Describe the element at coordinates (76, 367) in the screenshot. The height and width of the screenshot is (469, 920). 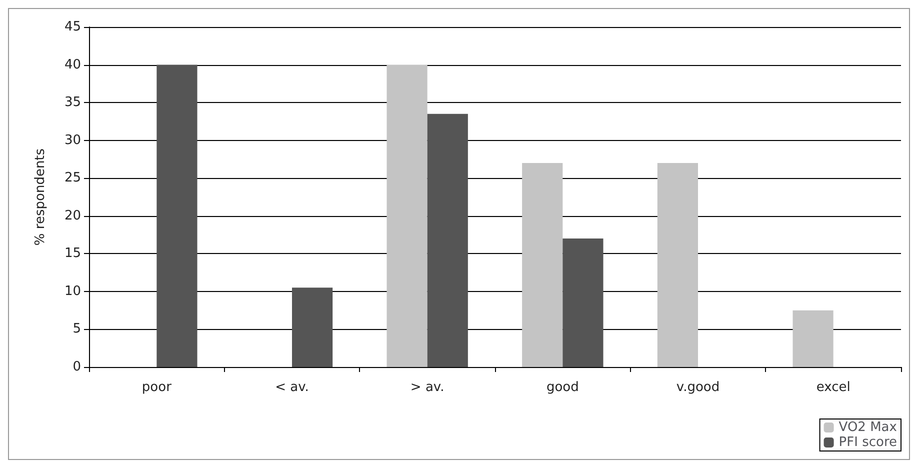
I see `y-tick-label: 0` at that location.